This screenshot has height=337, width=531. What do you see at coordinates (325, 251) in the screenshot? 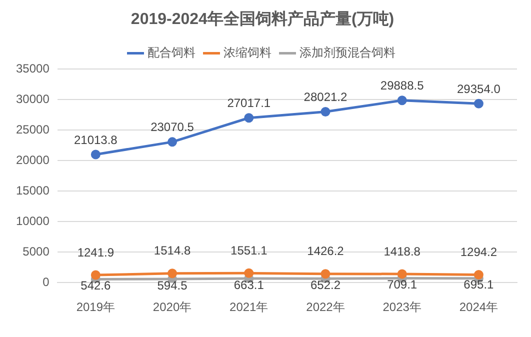
I see `data-label: 1426.2` at bounding box center [325, 251].